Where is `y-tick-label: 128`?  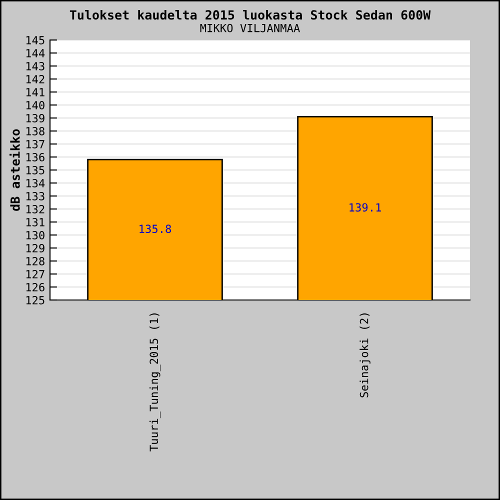
y-tick-label: 128 is located at coordinates (35, 261).